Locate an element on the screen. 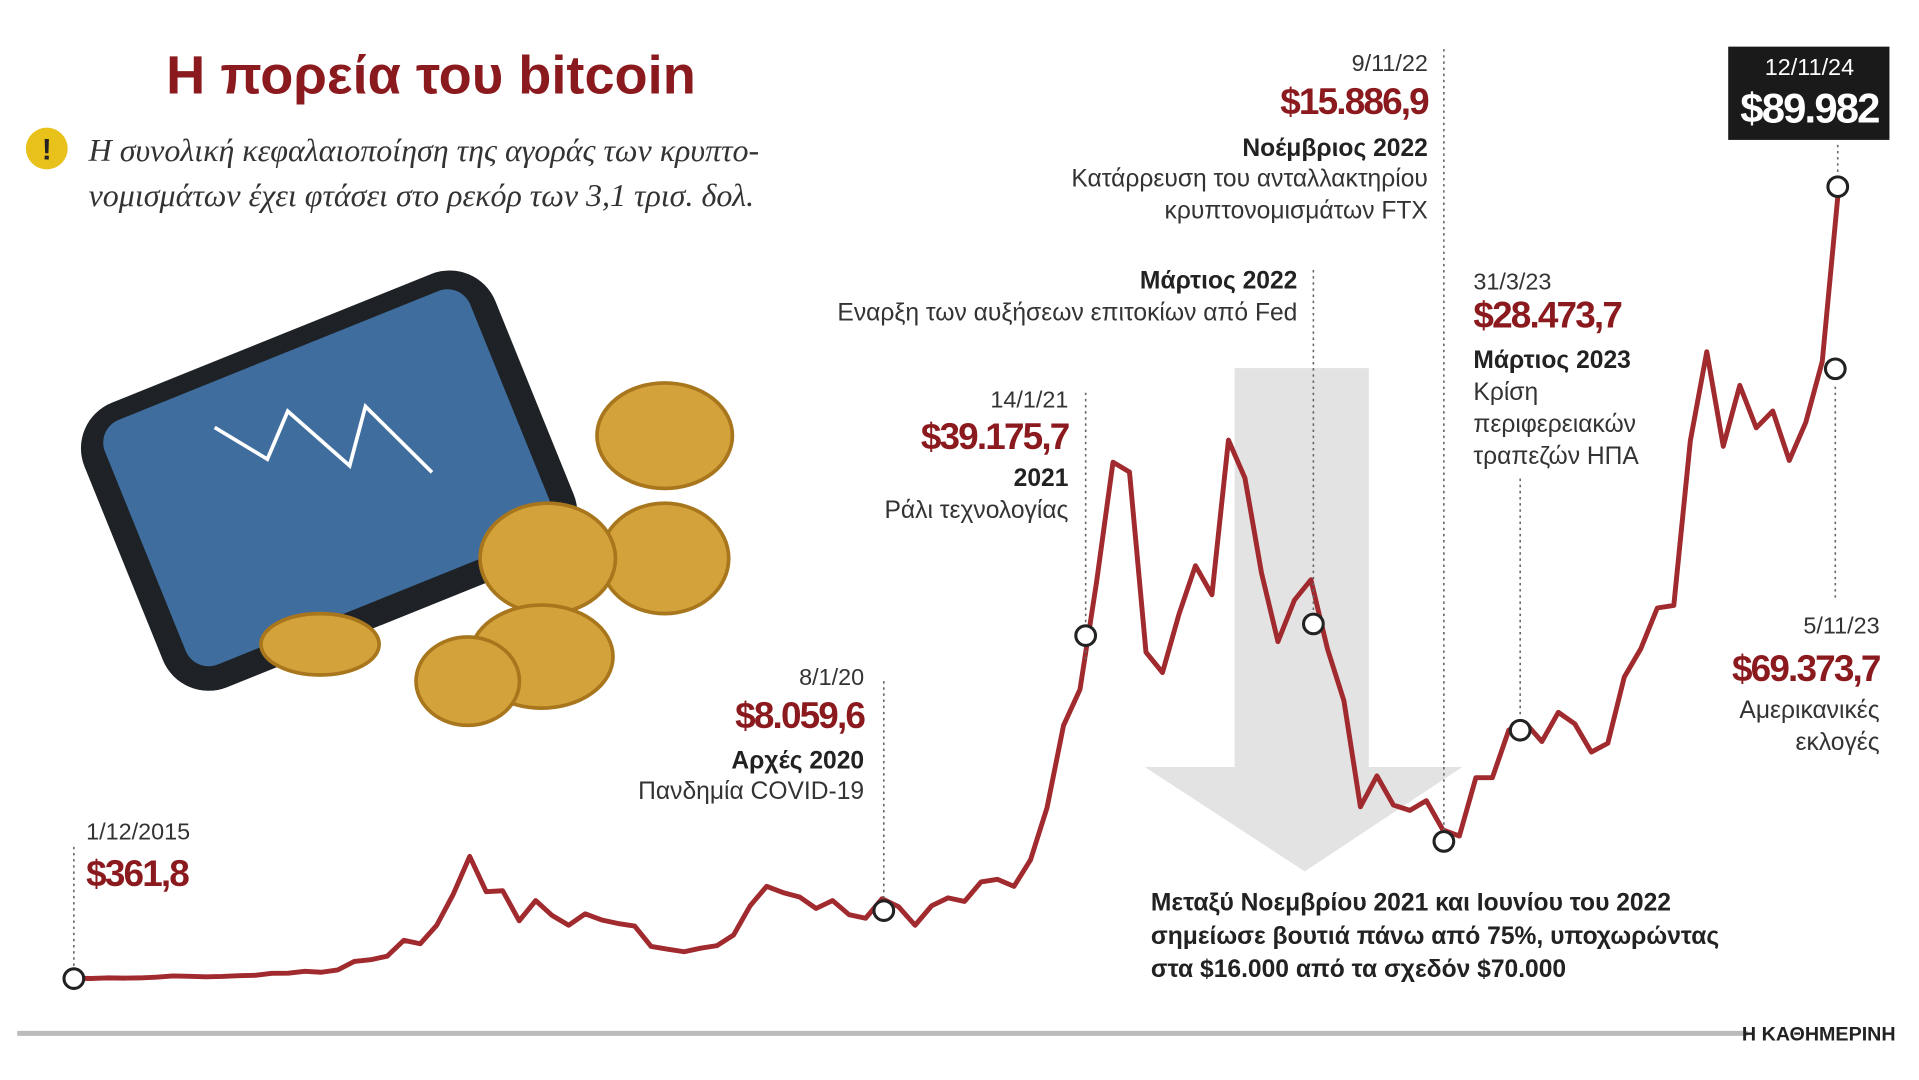 Image resolution: width=1919 pixels, height=1080 pixels. annotation-value: $39.175,7 is located at coordinates (995, 436).